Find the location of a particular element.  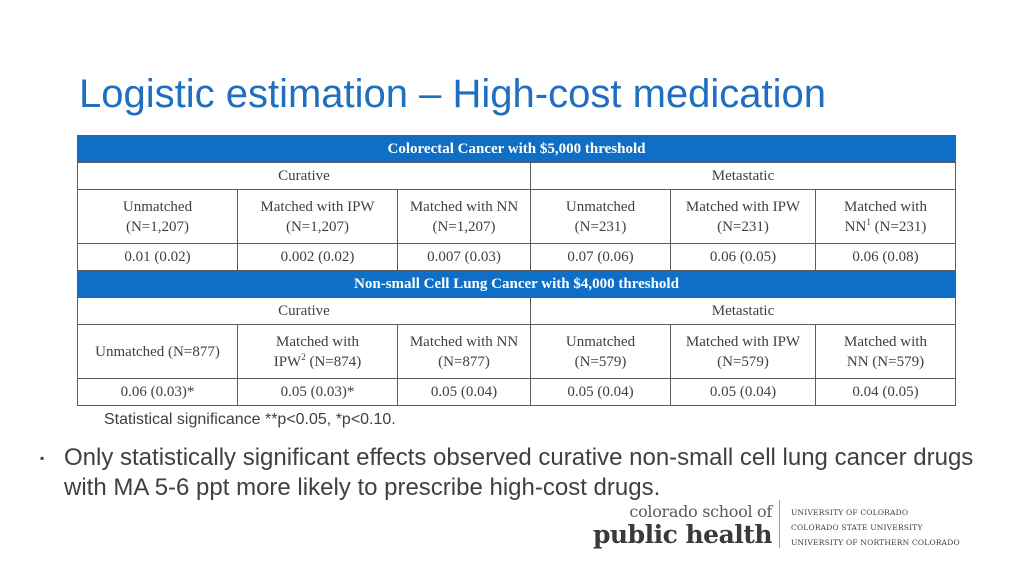

footnote-marker: 2 is located at coordinates (303, 356).